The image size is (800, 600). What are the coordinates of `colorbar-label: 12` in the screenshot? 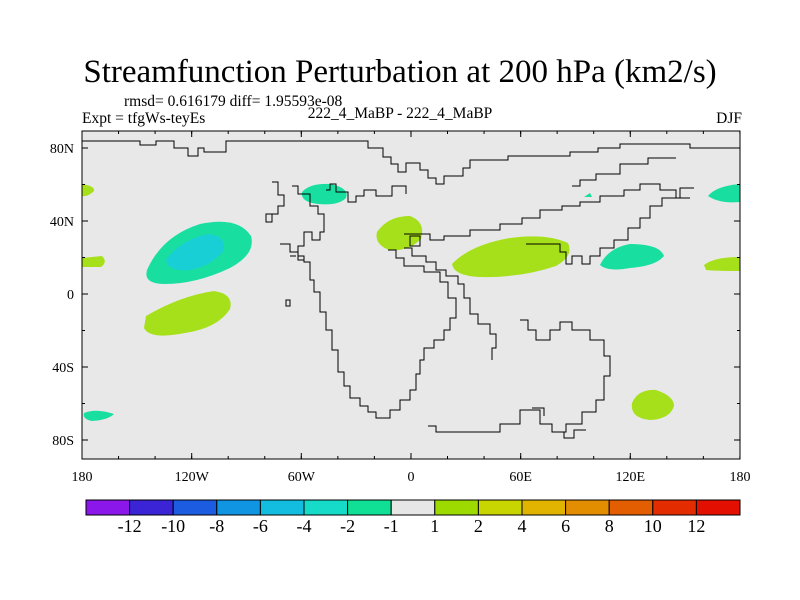 It's located at (696, 526).